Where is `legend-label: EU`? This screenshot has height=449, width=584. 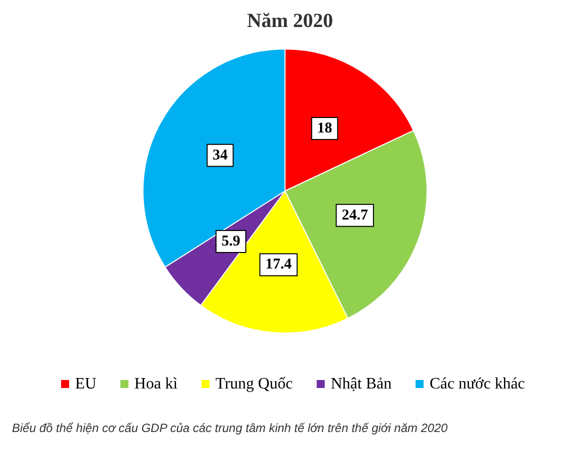
legend-label: EU is located at coordinates (86, 384).